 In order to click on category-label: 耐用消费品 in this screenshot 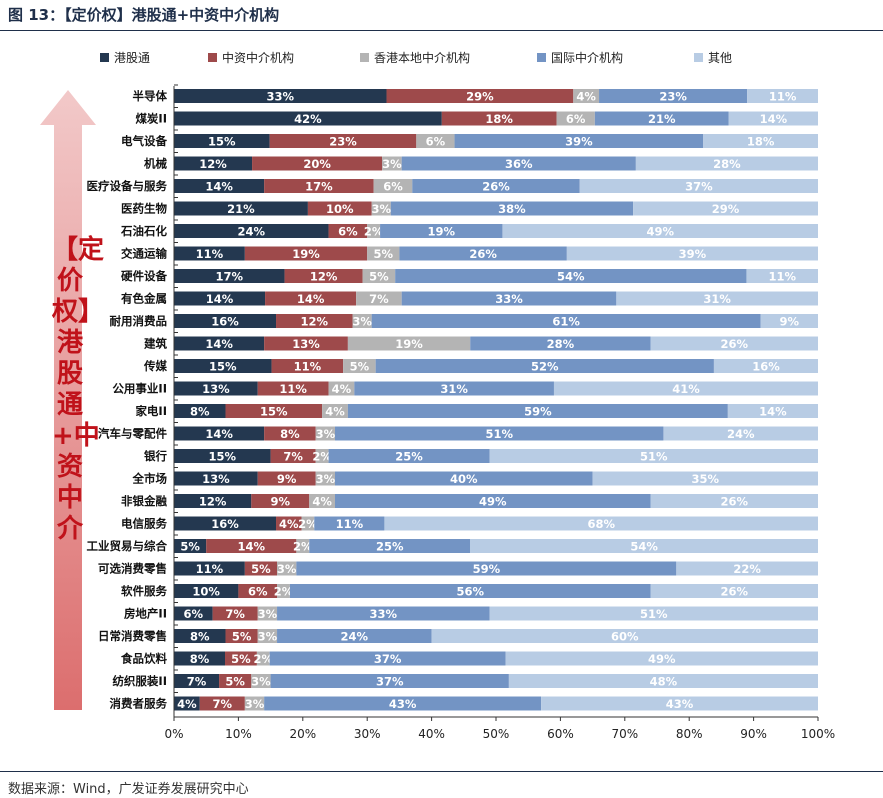, I will do `click(139, 321)`.